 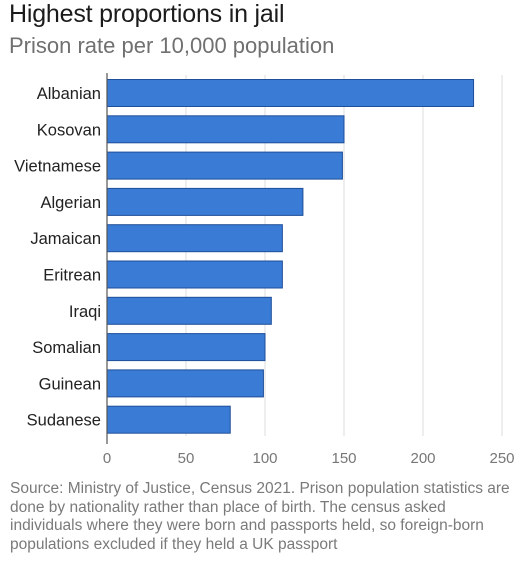 I want to click on x-tick-label: 100, so click(x=264, y=458).